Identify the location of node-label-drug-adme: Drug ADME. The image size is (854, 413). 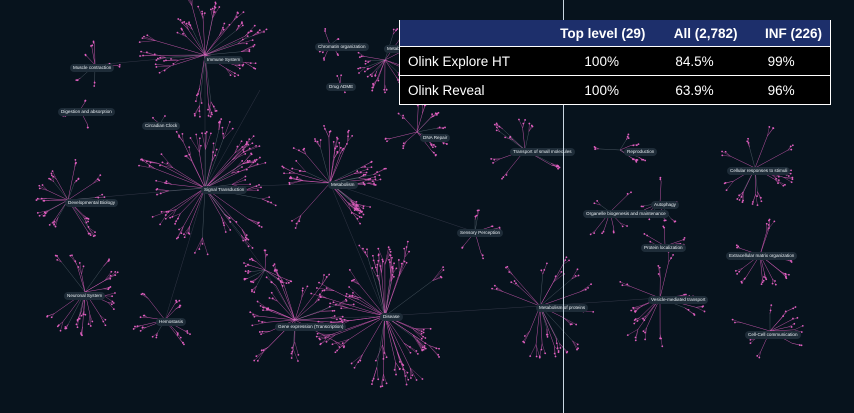
(341, 87).